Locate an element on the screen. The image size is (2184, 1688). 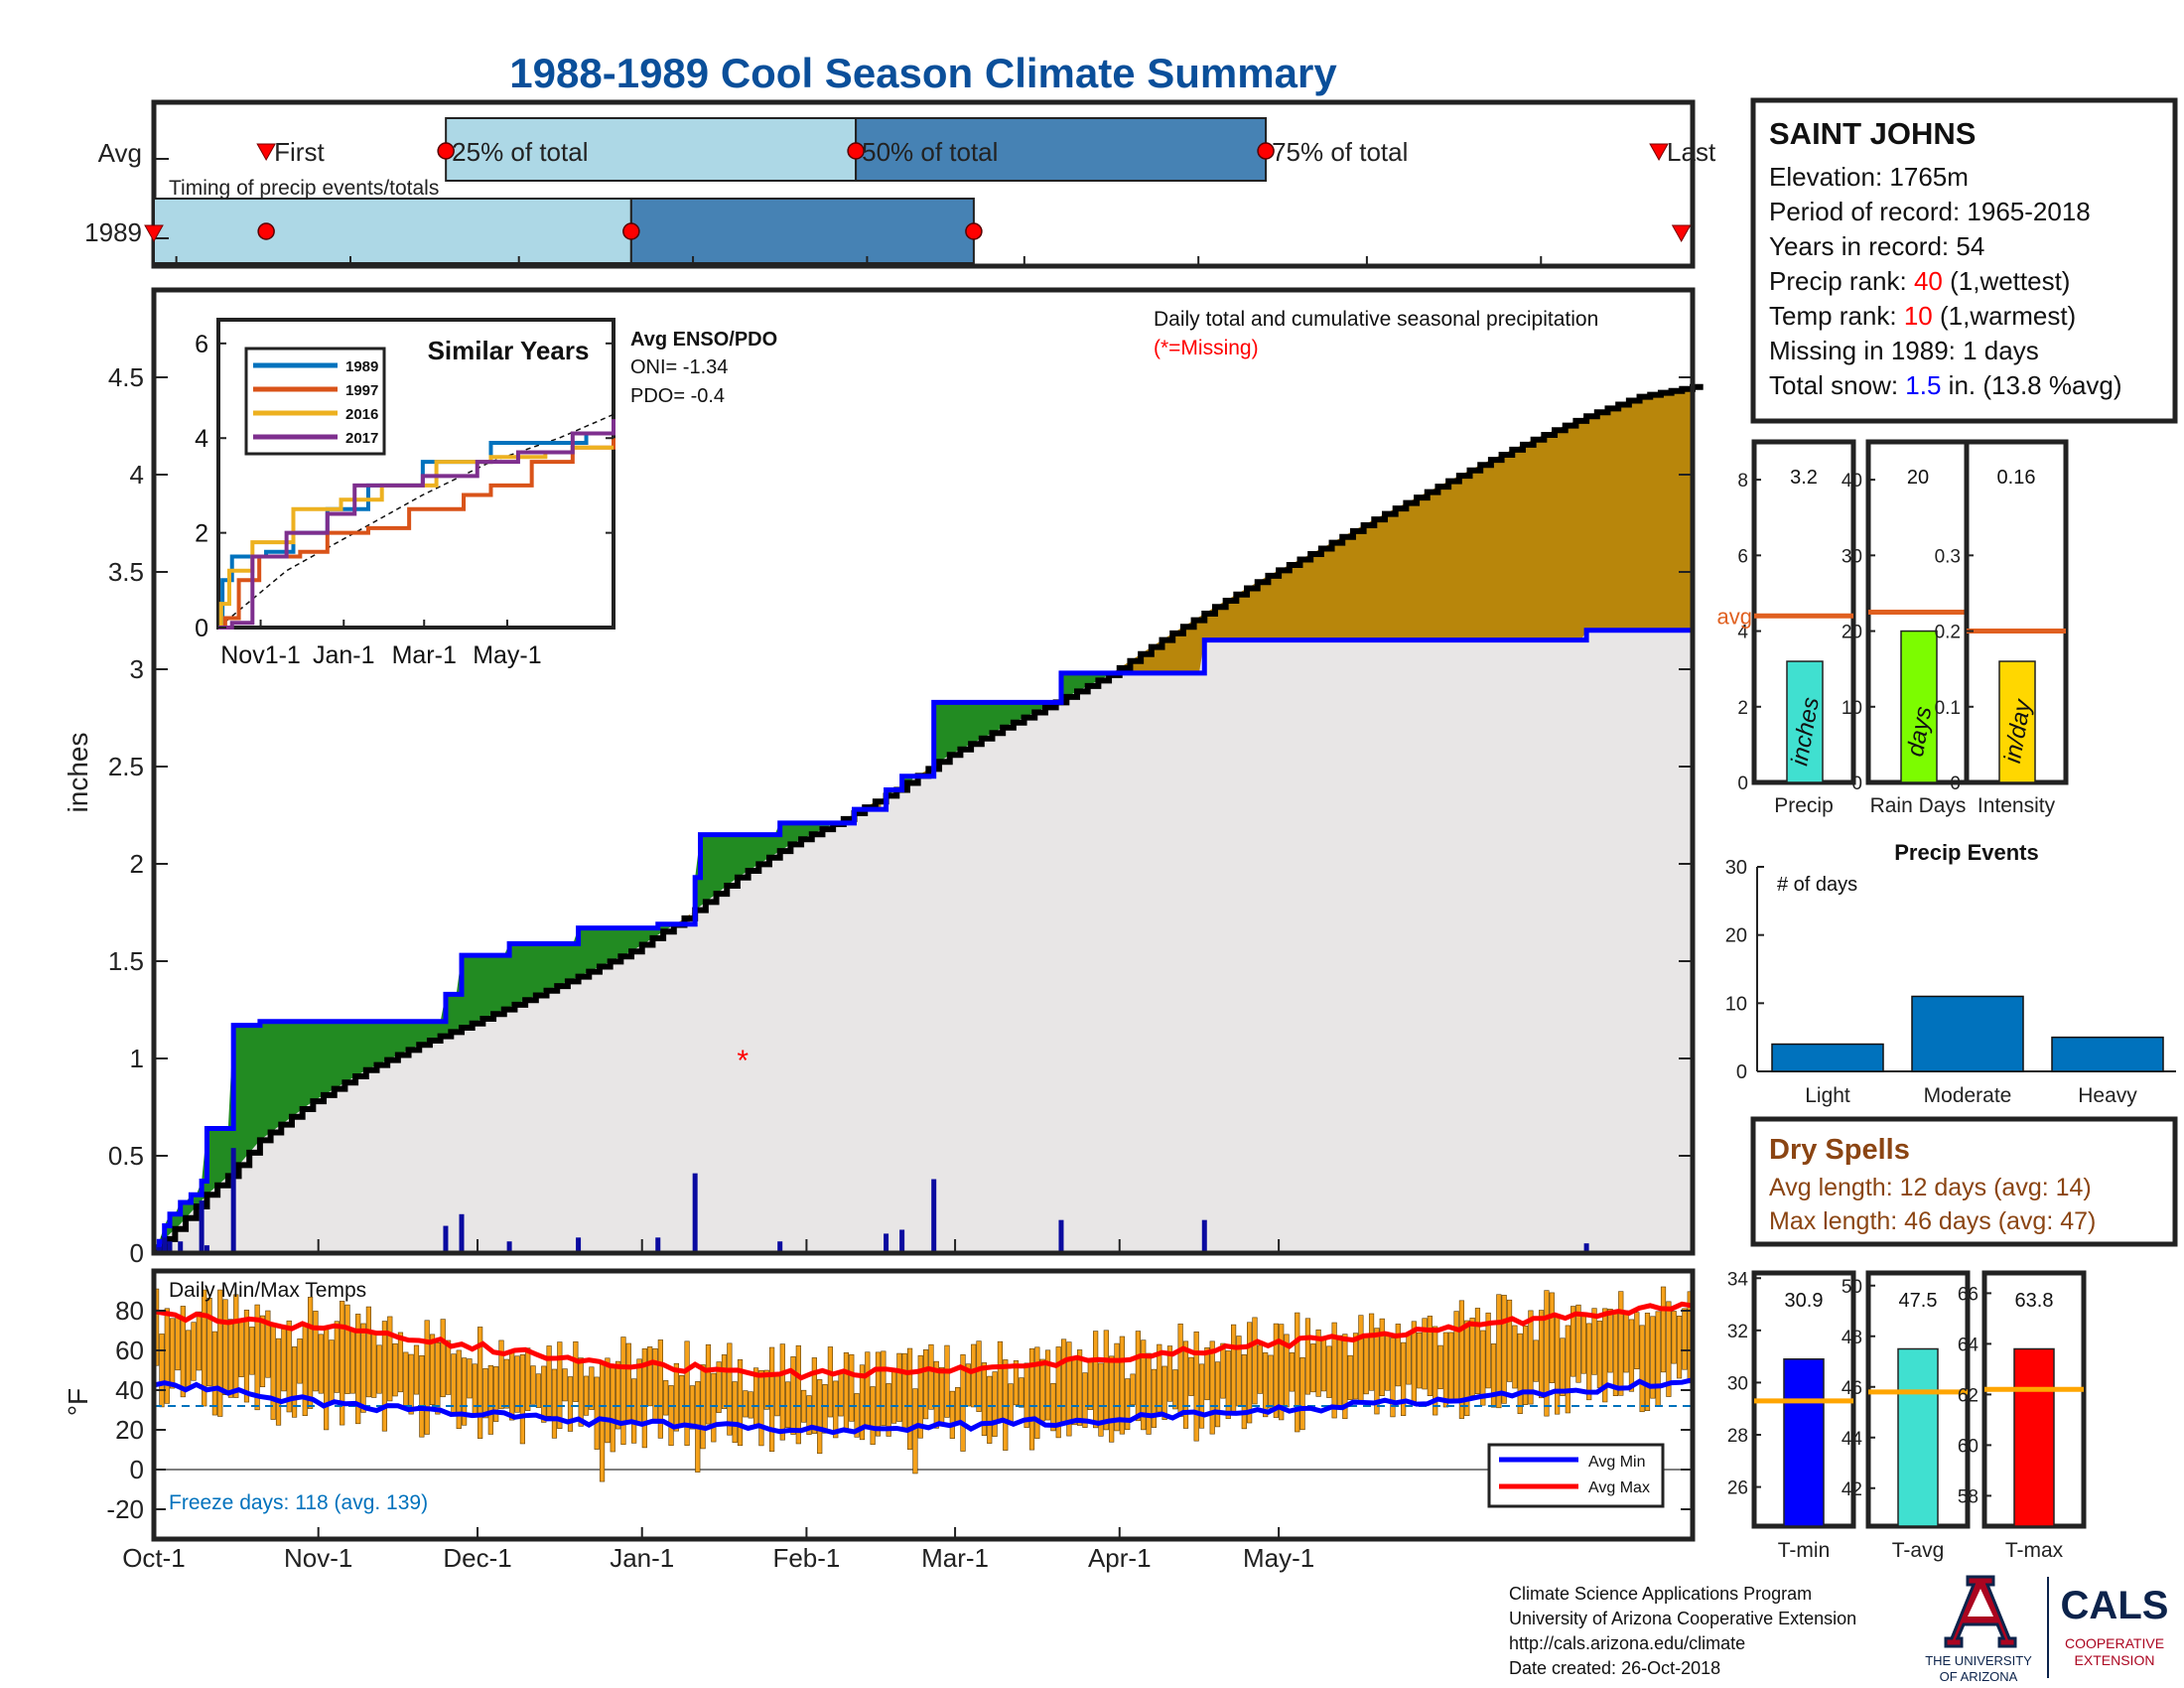
year-25pct-marker is located at coordinates (266, 231).